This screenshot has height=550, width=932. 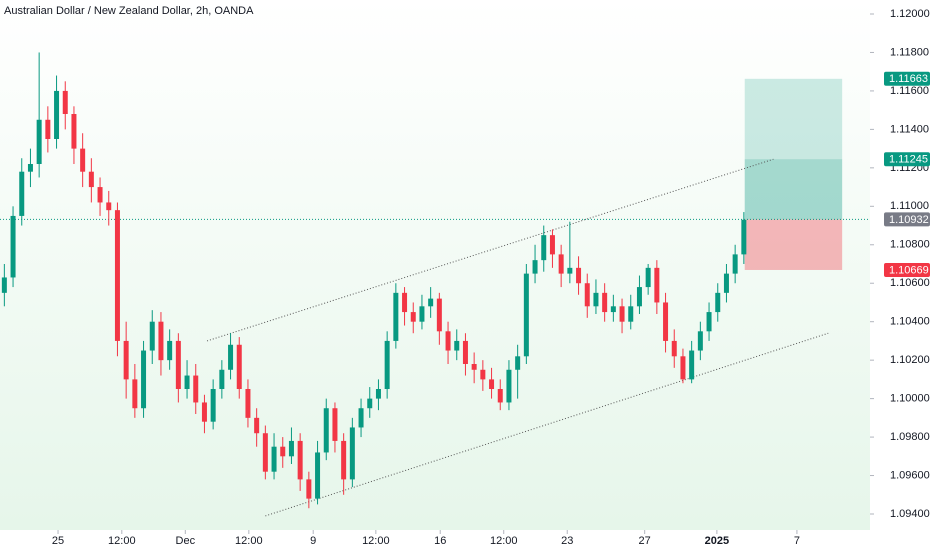 What do you see at coordinates (645, 541) in the screenshot?
I see `x-tick-label: 27` at bounding box center [645, 541].